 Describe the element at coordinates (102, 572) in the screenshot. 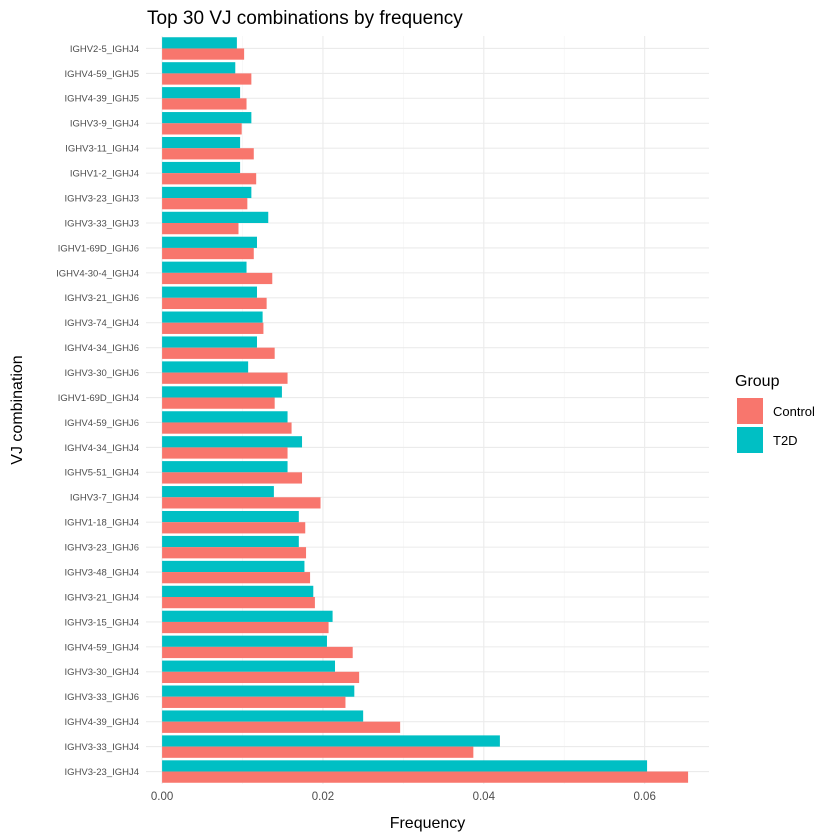

I see `y-tick-label: IGHV3-48_IGHJ4` at that location.